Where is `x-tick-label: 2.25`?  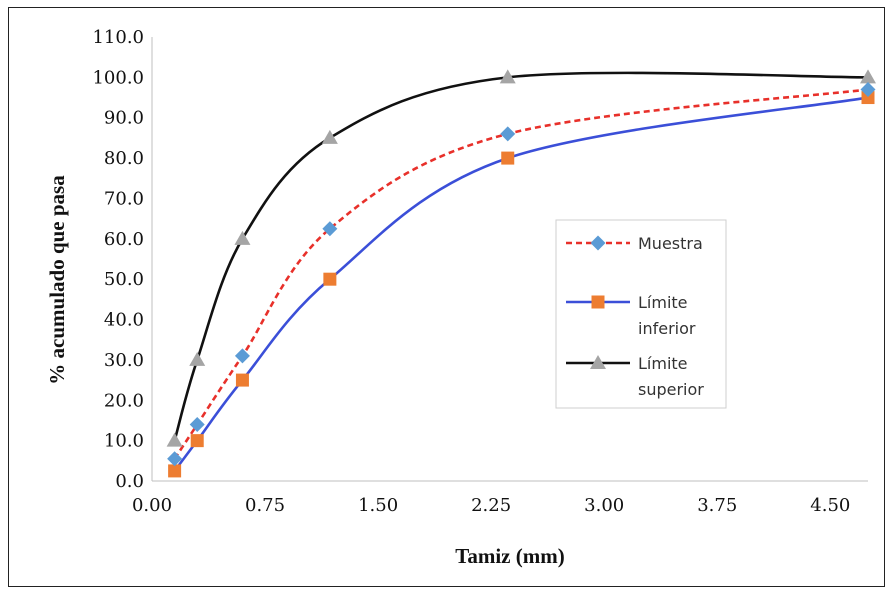 x-tick-label: 2.25 is located at coordinates (491, 505).